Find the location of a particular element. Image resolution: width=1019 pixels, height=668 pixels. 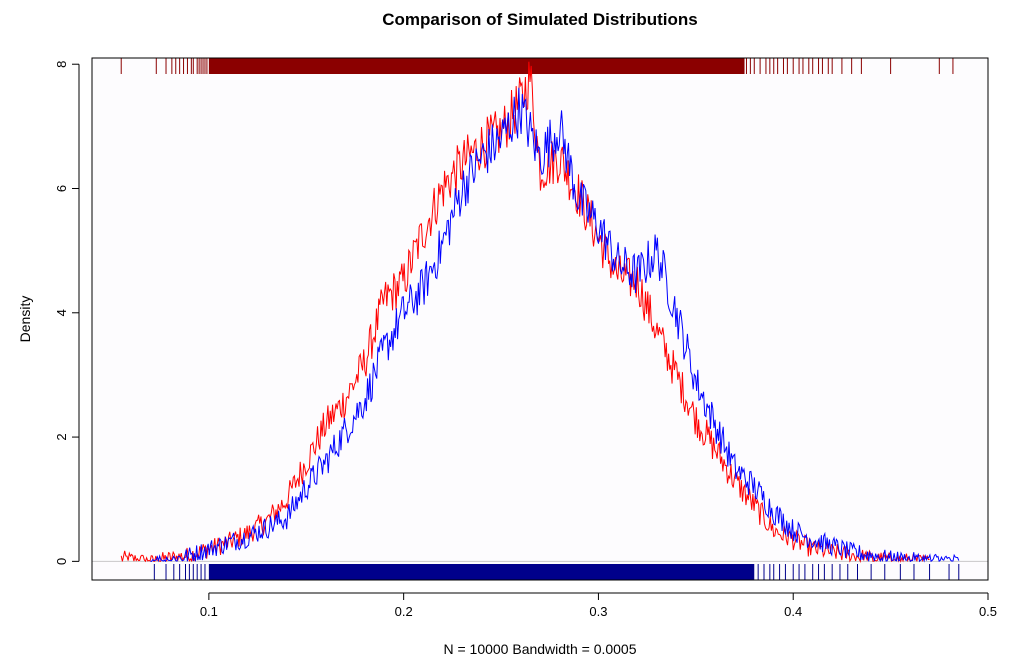

x-tick-label: 0.2 is located at coordinates (404, 611).